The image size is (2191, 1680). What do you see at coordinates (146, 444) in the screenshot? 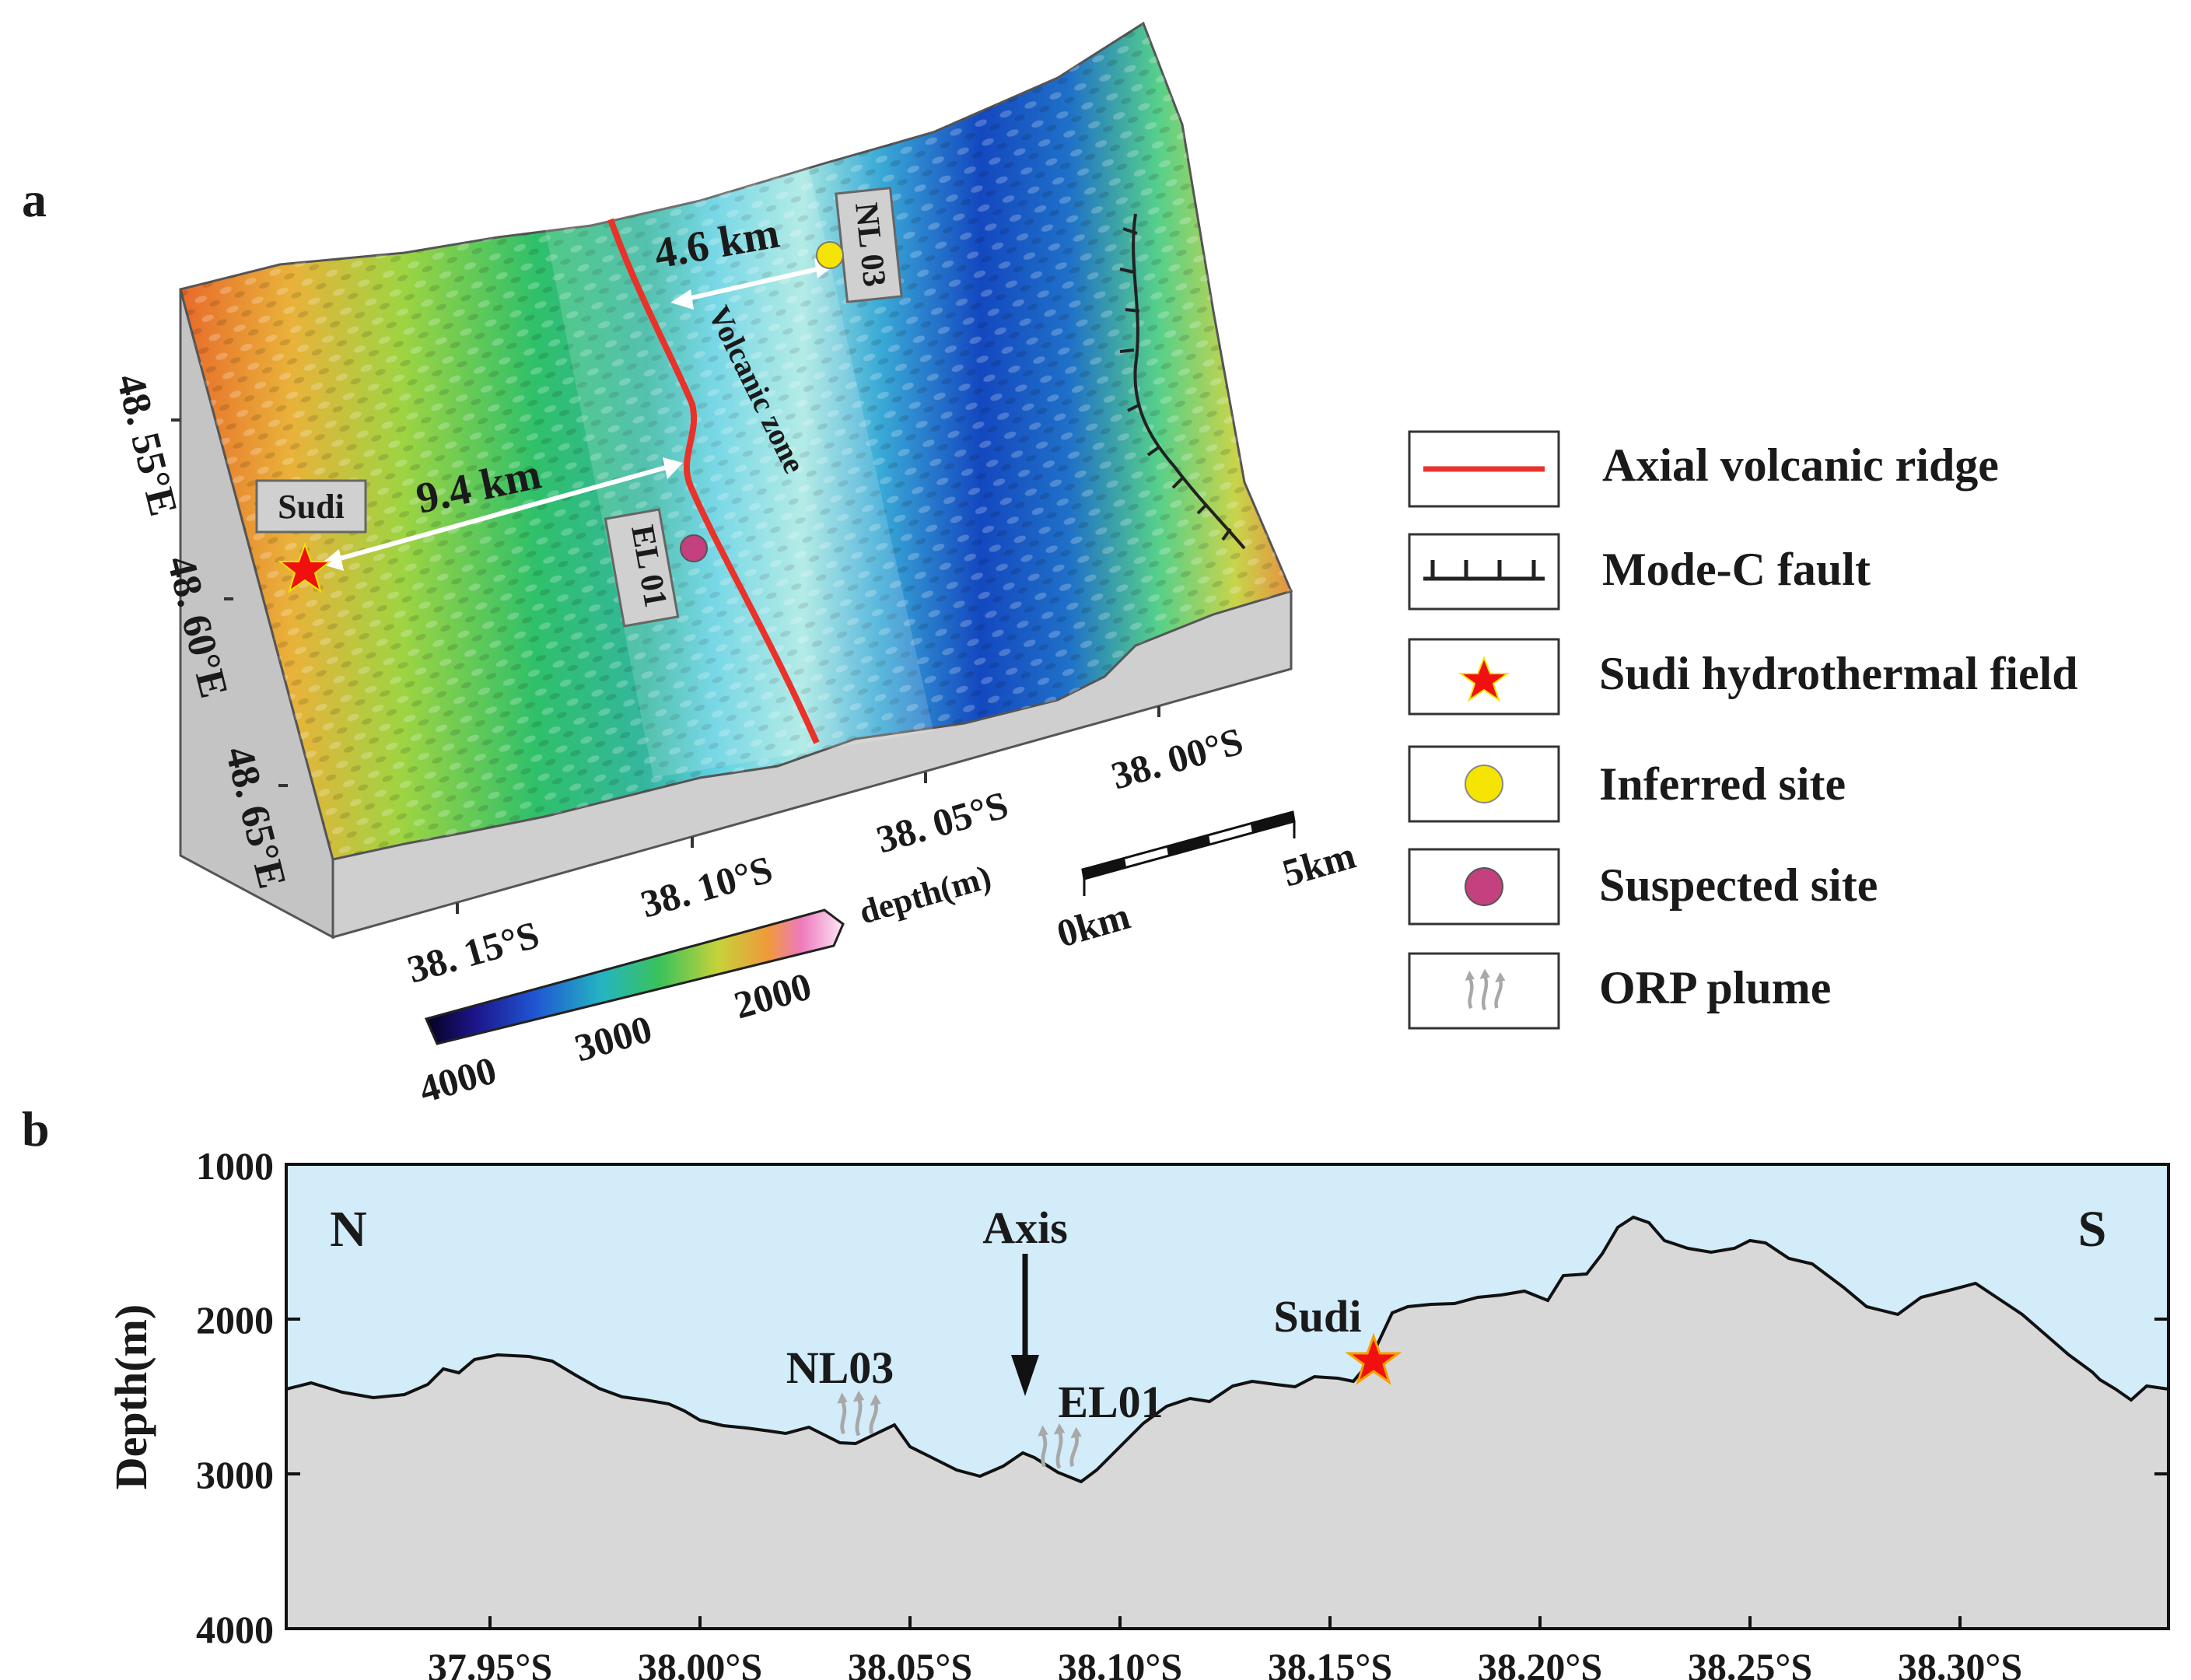
I see `lon-tick-label: 48. 55°E` at bounding box center [146, 444].